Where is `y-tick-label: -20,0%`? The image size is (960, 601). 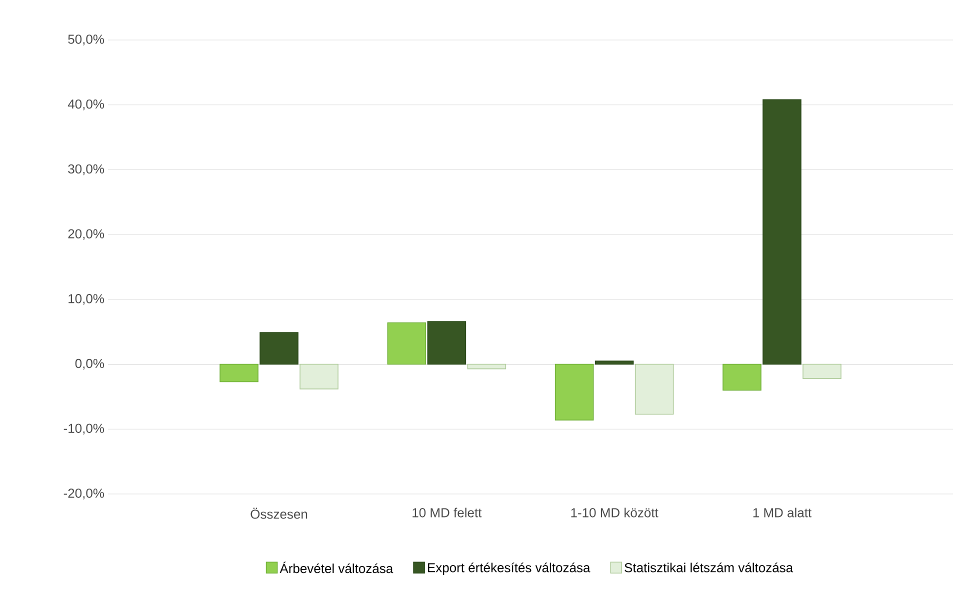
y-tick-label: -20,0% is located at coordinates (84, 494).